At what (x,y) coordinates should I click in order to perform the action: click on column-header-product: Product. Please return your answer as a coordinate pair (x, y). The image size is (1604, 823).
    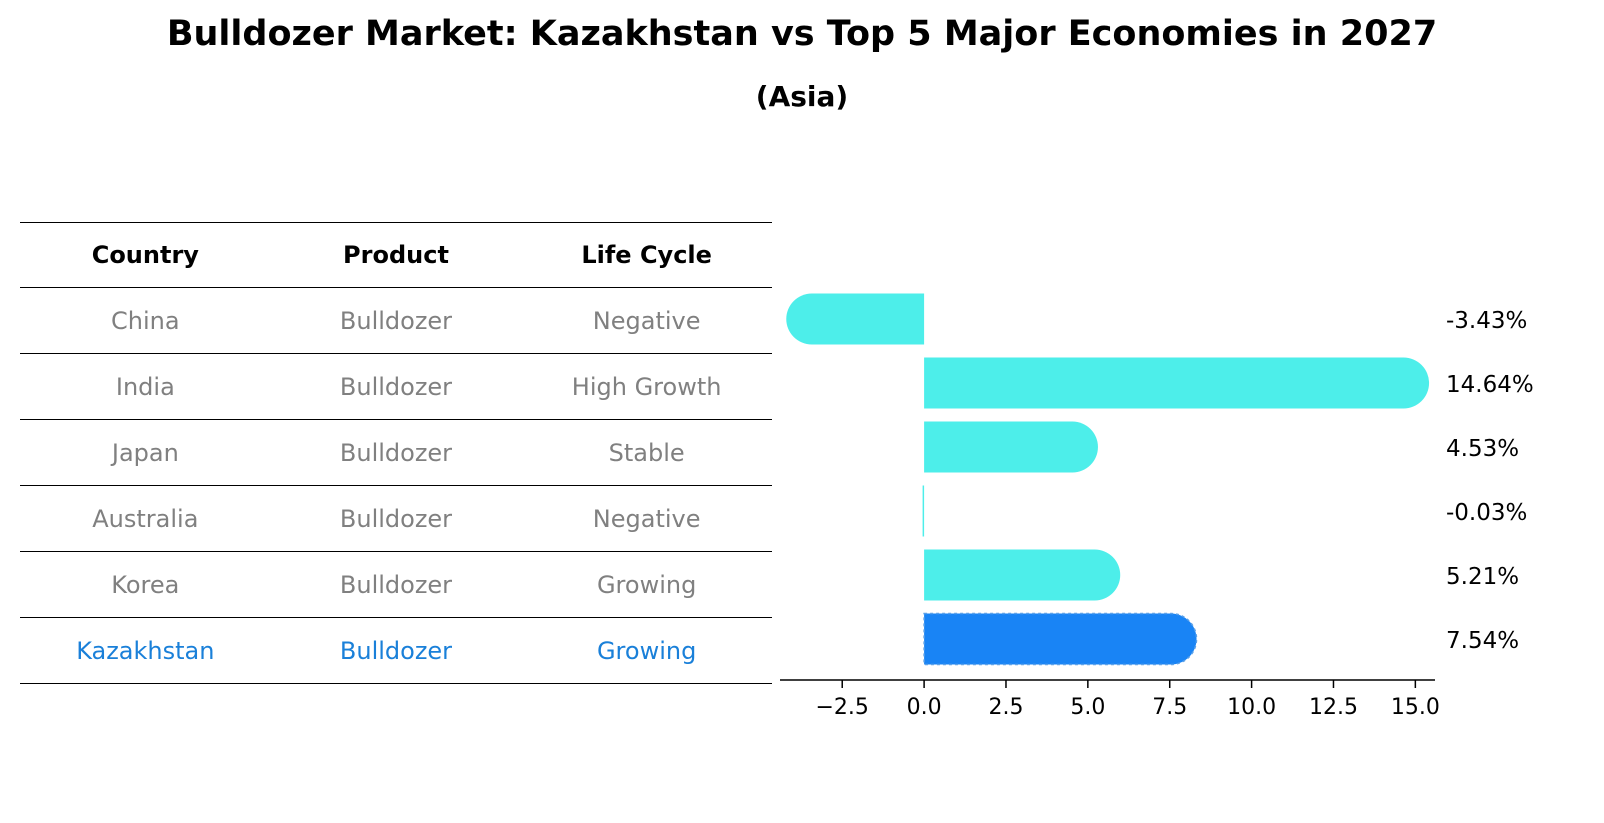
    Looking at the image, I should click on (396, 255).